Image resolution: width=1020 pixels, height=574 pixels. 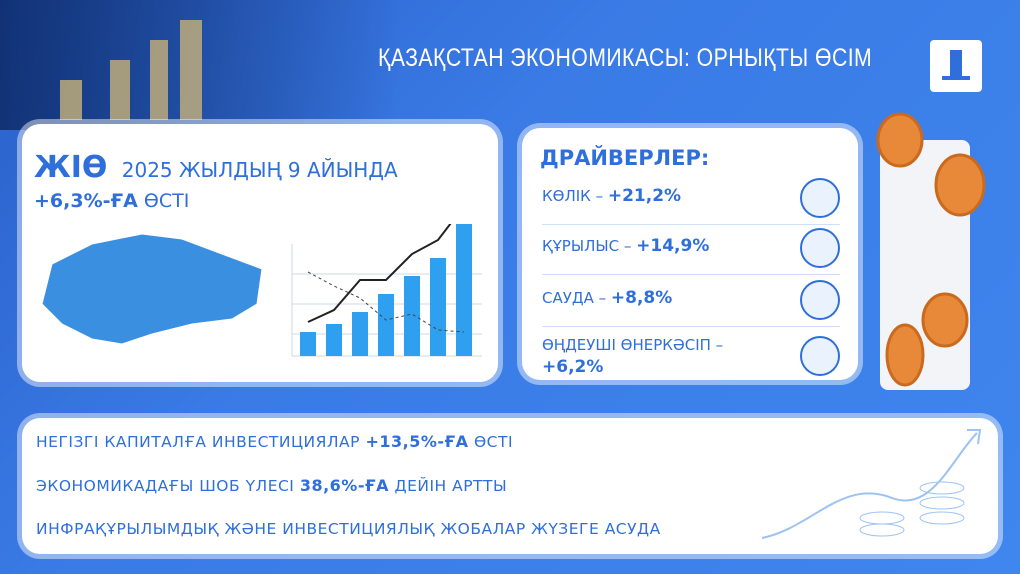 What do you see at coordinates (644, 196) in the screenshot?
I see `driver-value: +21,2%` at bounding box center [644, 196].